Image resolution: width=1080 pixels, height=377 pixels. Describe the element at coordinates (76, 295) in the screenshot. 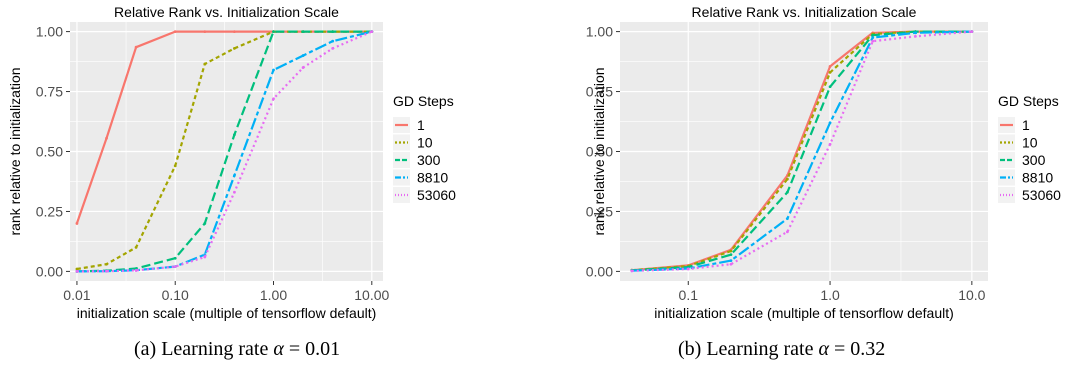

I see `x-tick-label: 0.01` at that location.